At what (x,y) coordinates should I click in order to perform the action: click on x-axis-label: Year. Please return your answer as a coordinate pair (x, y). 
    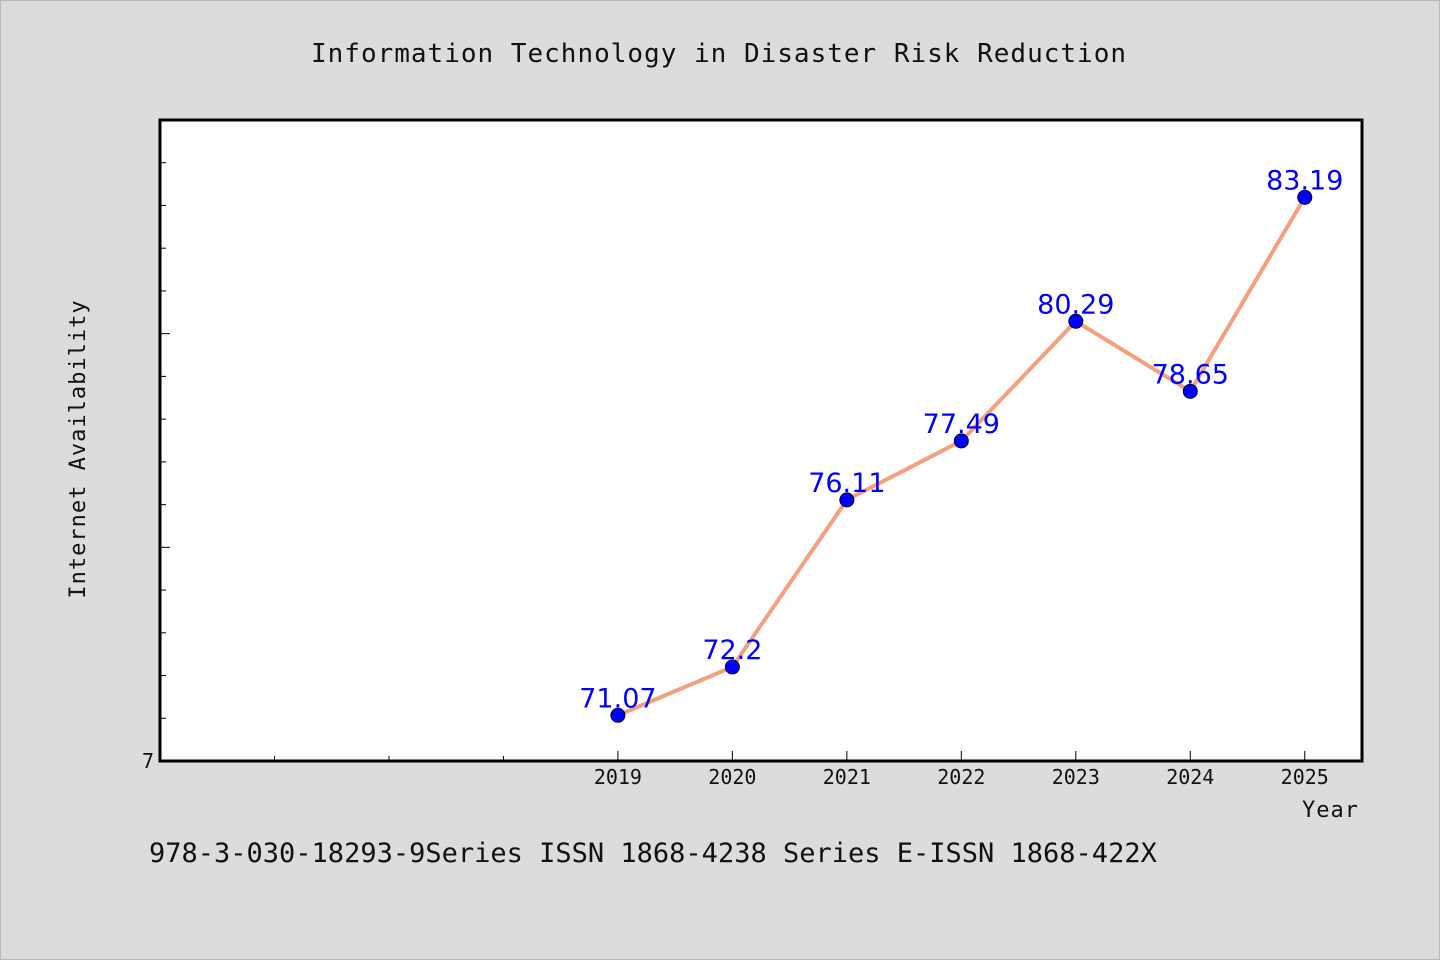
    Looking at the image, I should click on (1330, 810).